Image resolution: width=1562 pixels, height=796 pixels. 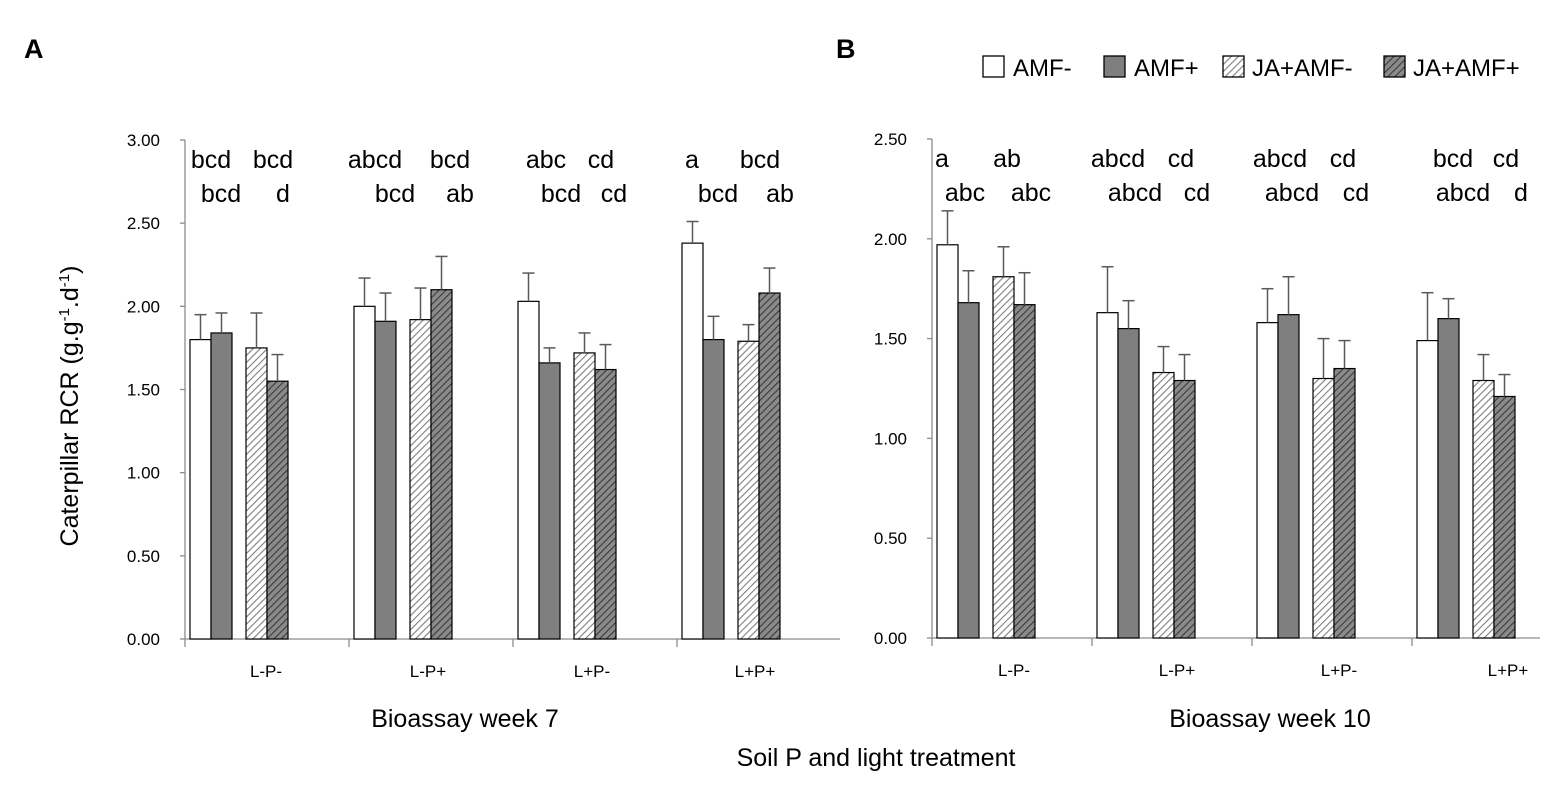 I want to click on category-label-b: L+P+, so click(x=1508, y=670).